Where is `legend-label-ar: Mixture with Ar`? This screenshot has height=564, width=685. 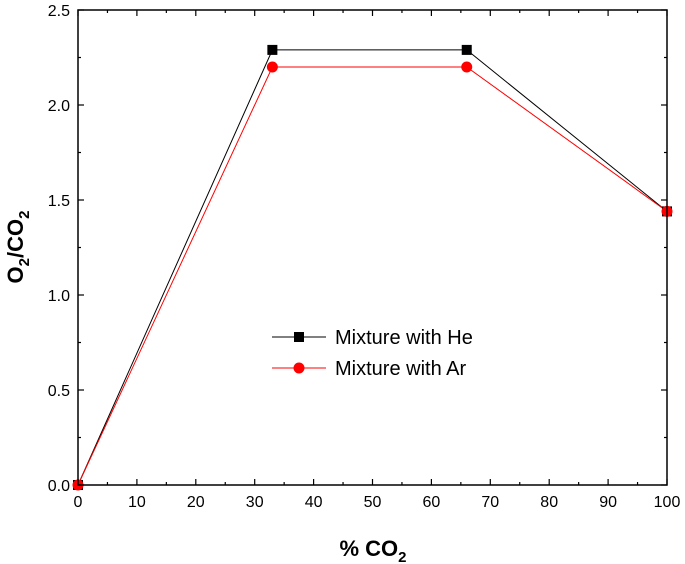
legend-label-ar: Mixture with Ar is located at coordinates (400, 369).